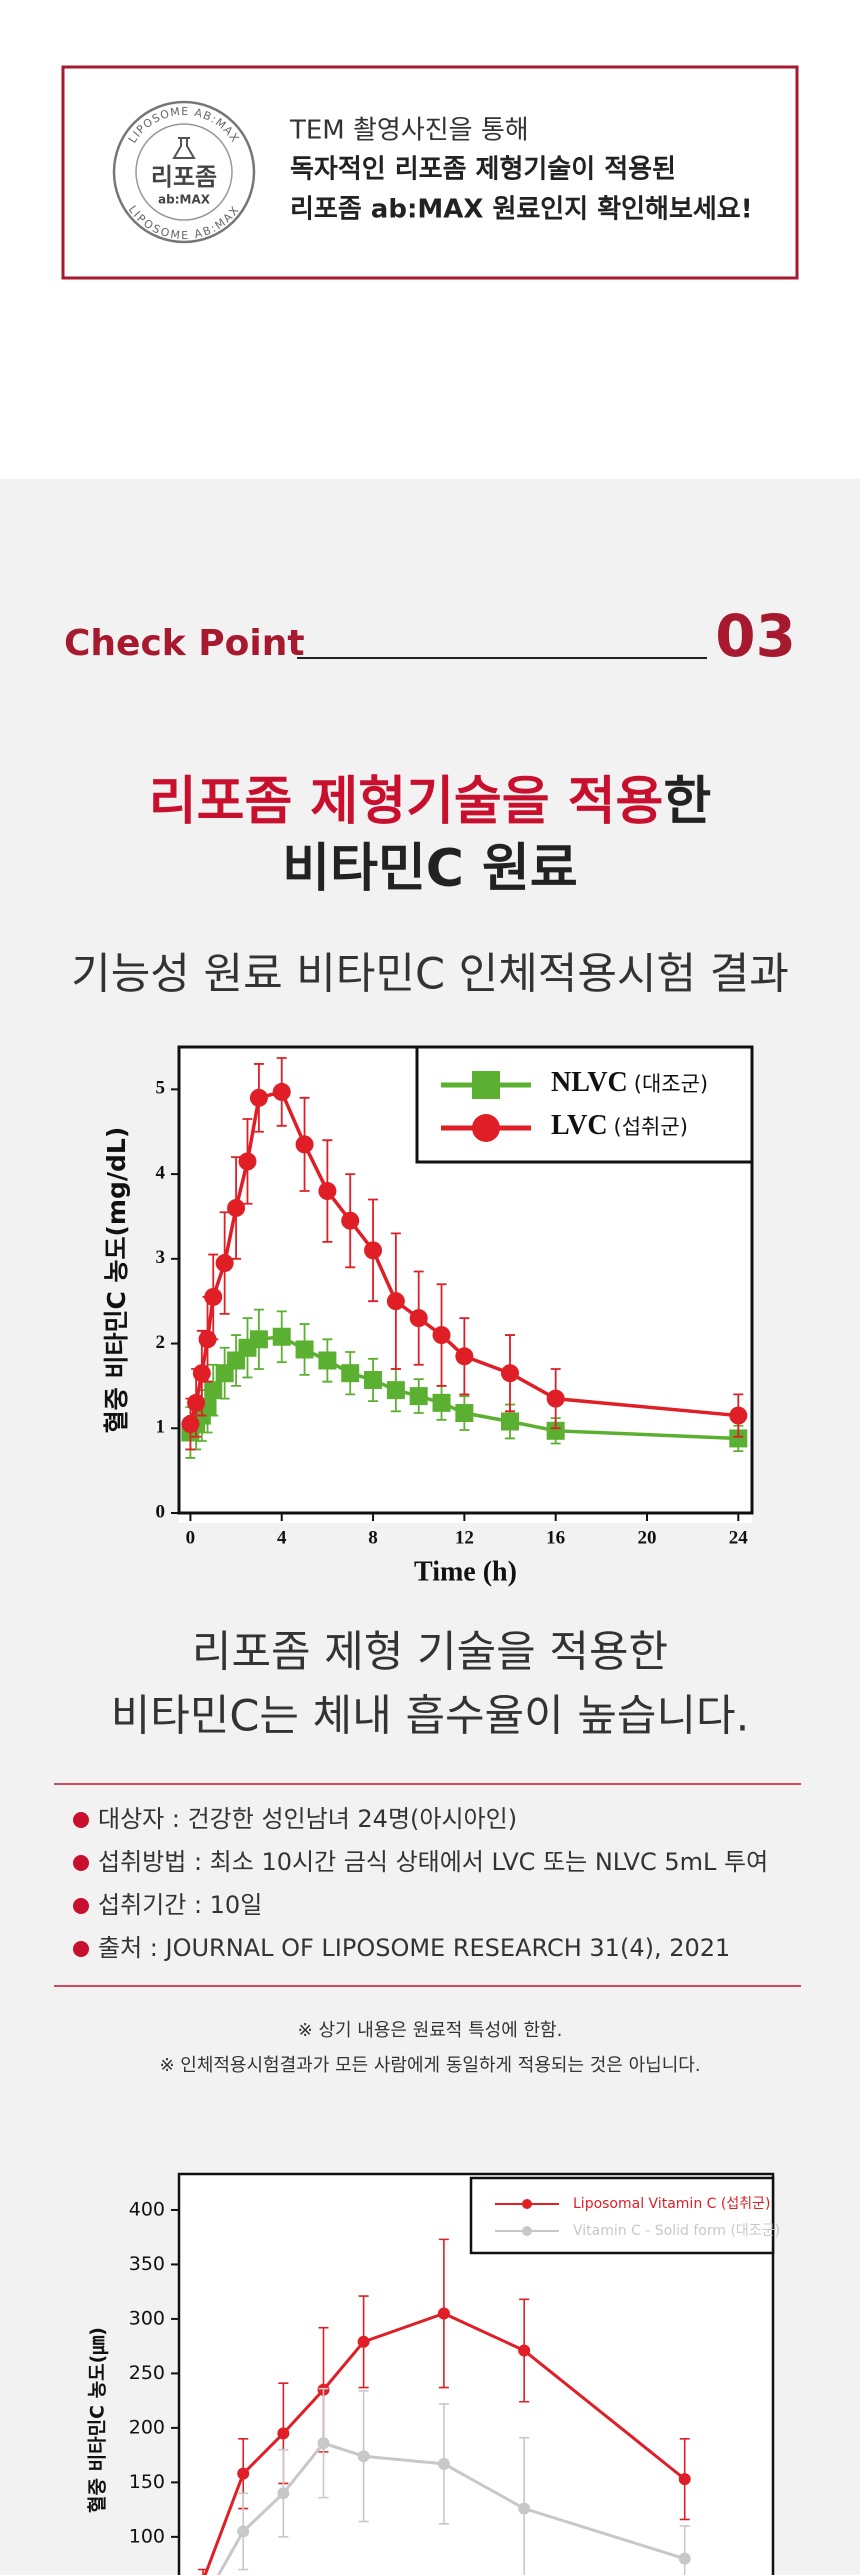 Image resolution: width=860 pixels, height=2575 pixels. I want to click on y-tick-label: 2, so click(161, 1342).